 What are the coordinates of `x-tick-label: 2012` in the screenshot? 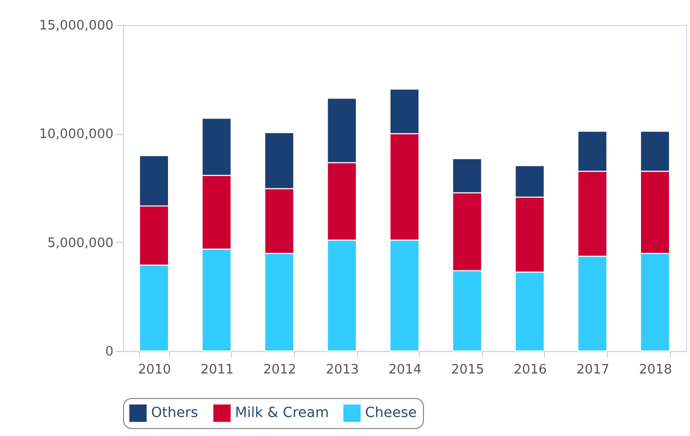 It's located at (279, 370).